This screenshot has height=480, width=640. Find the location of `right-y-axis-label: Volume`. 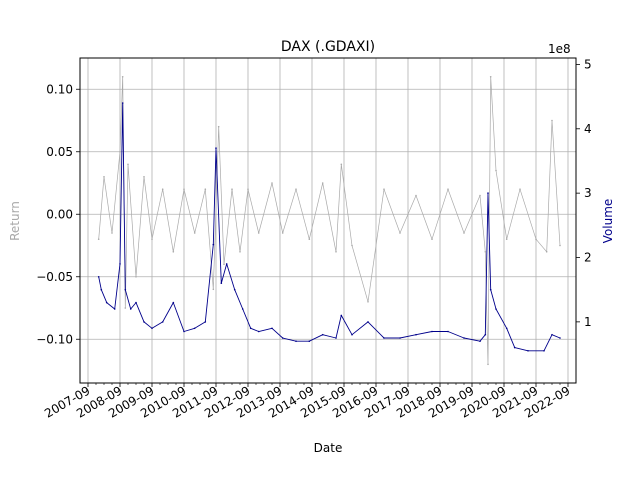

right-y-axis-label: Volume is located at coordinates (608, 221).